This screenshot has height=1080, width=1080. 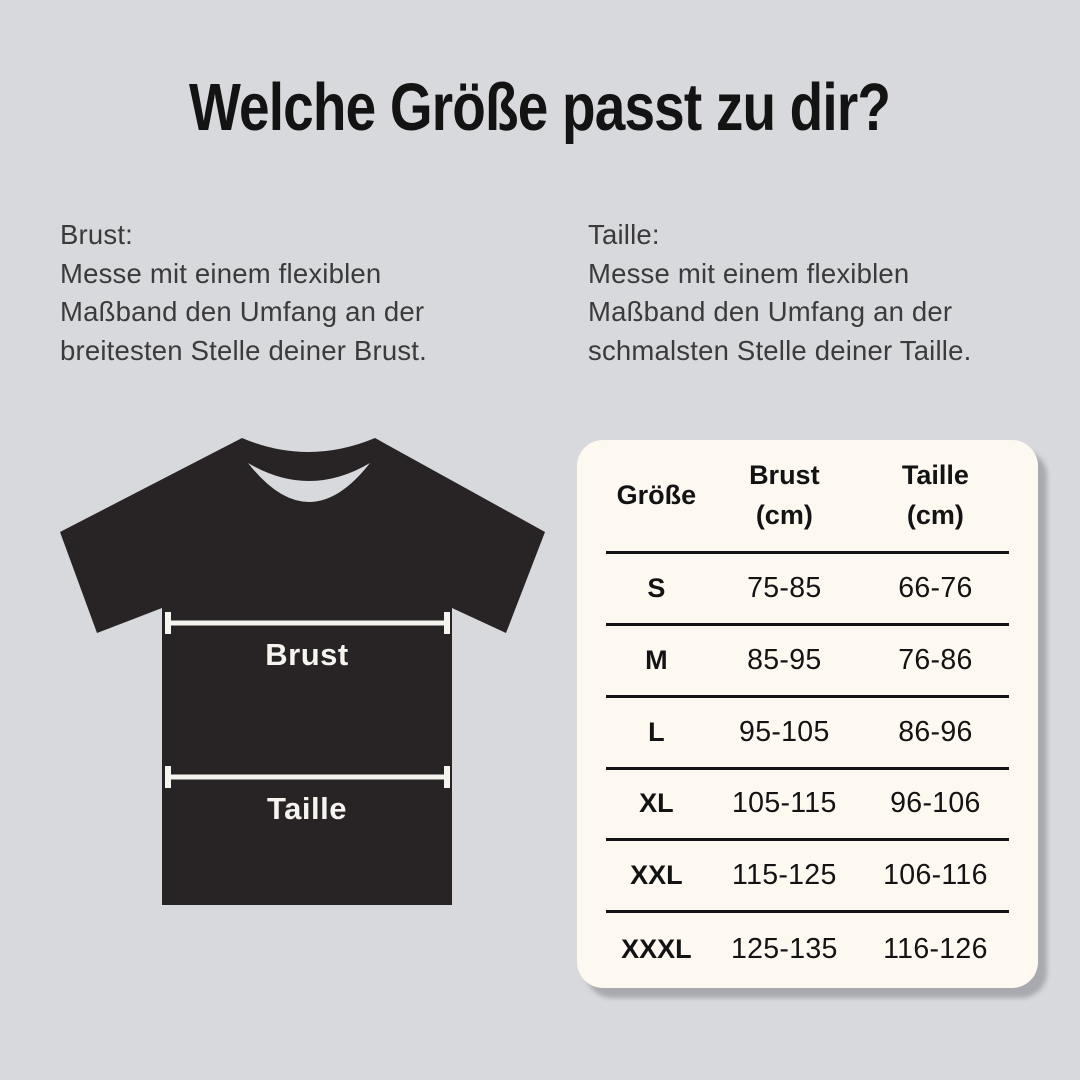 I want to click on table-row: XL 105-115 96-106, so click(x=807, y=806).